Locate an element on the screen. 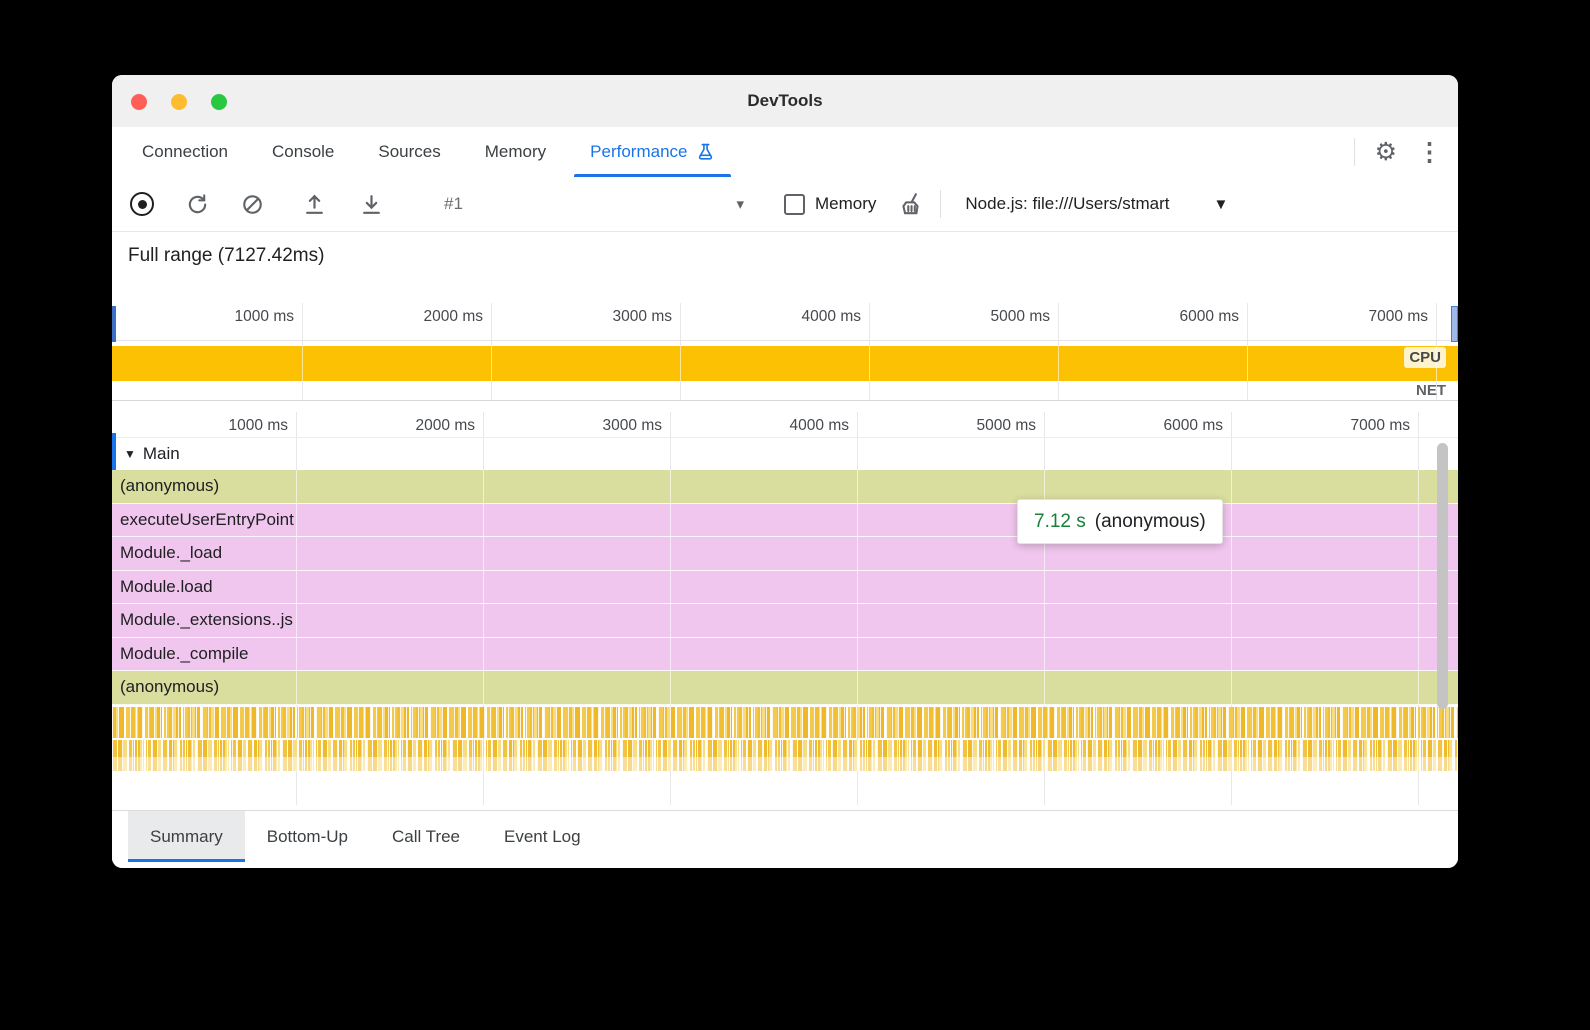  disclosure-triangle-icon: ▼ is located at coordinates (130, 453).